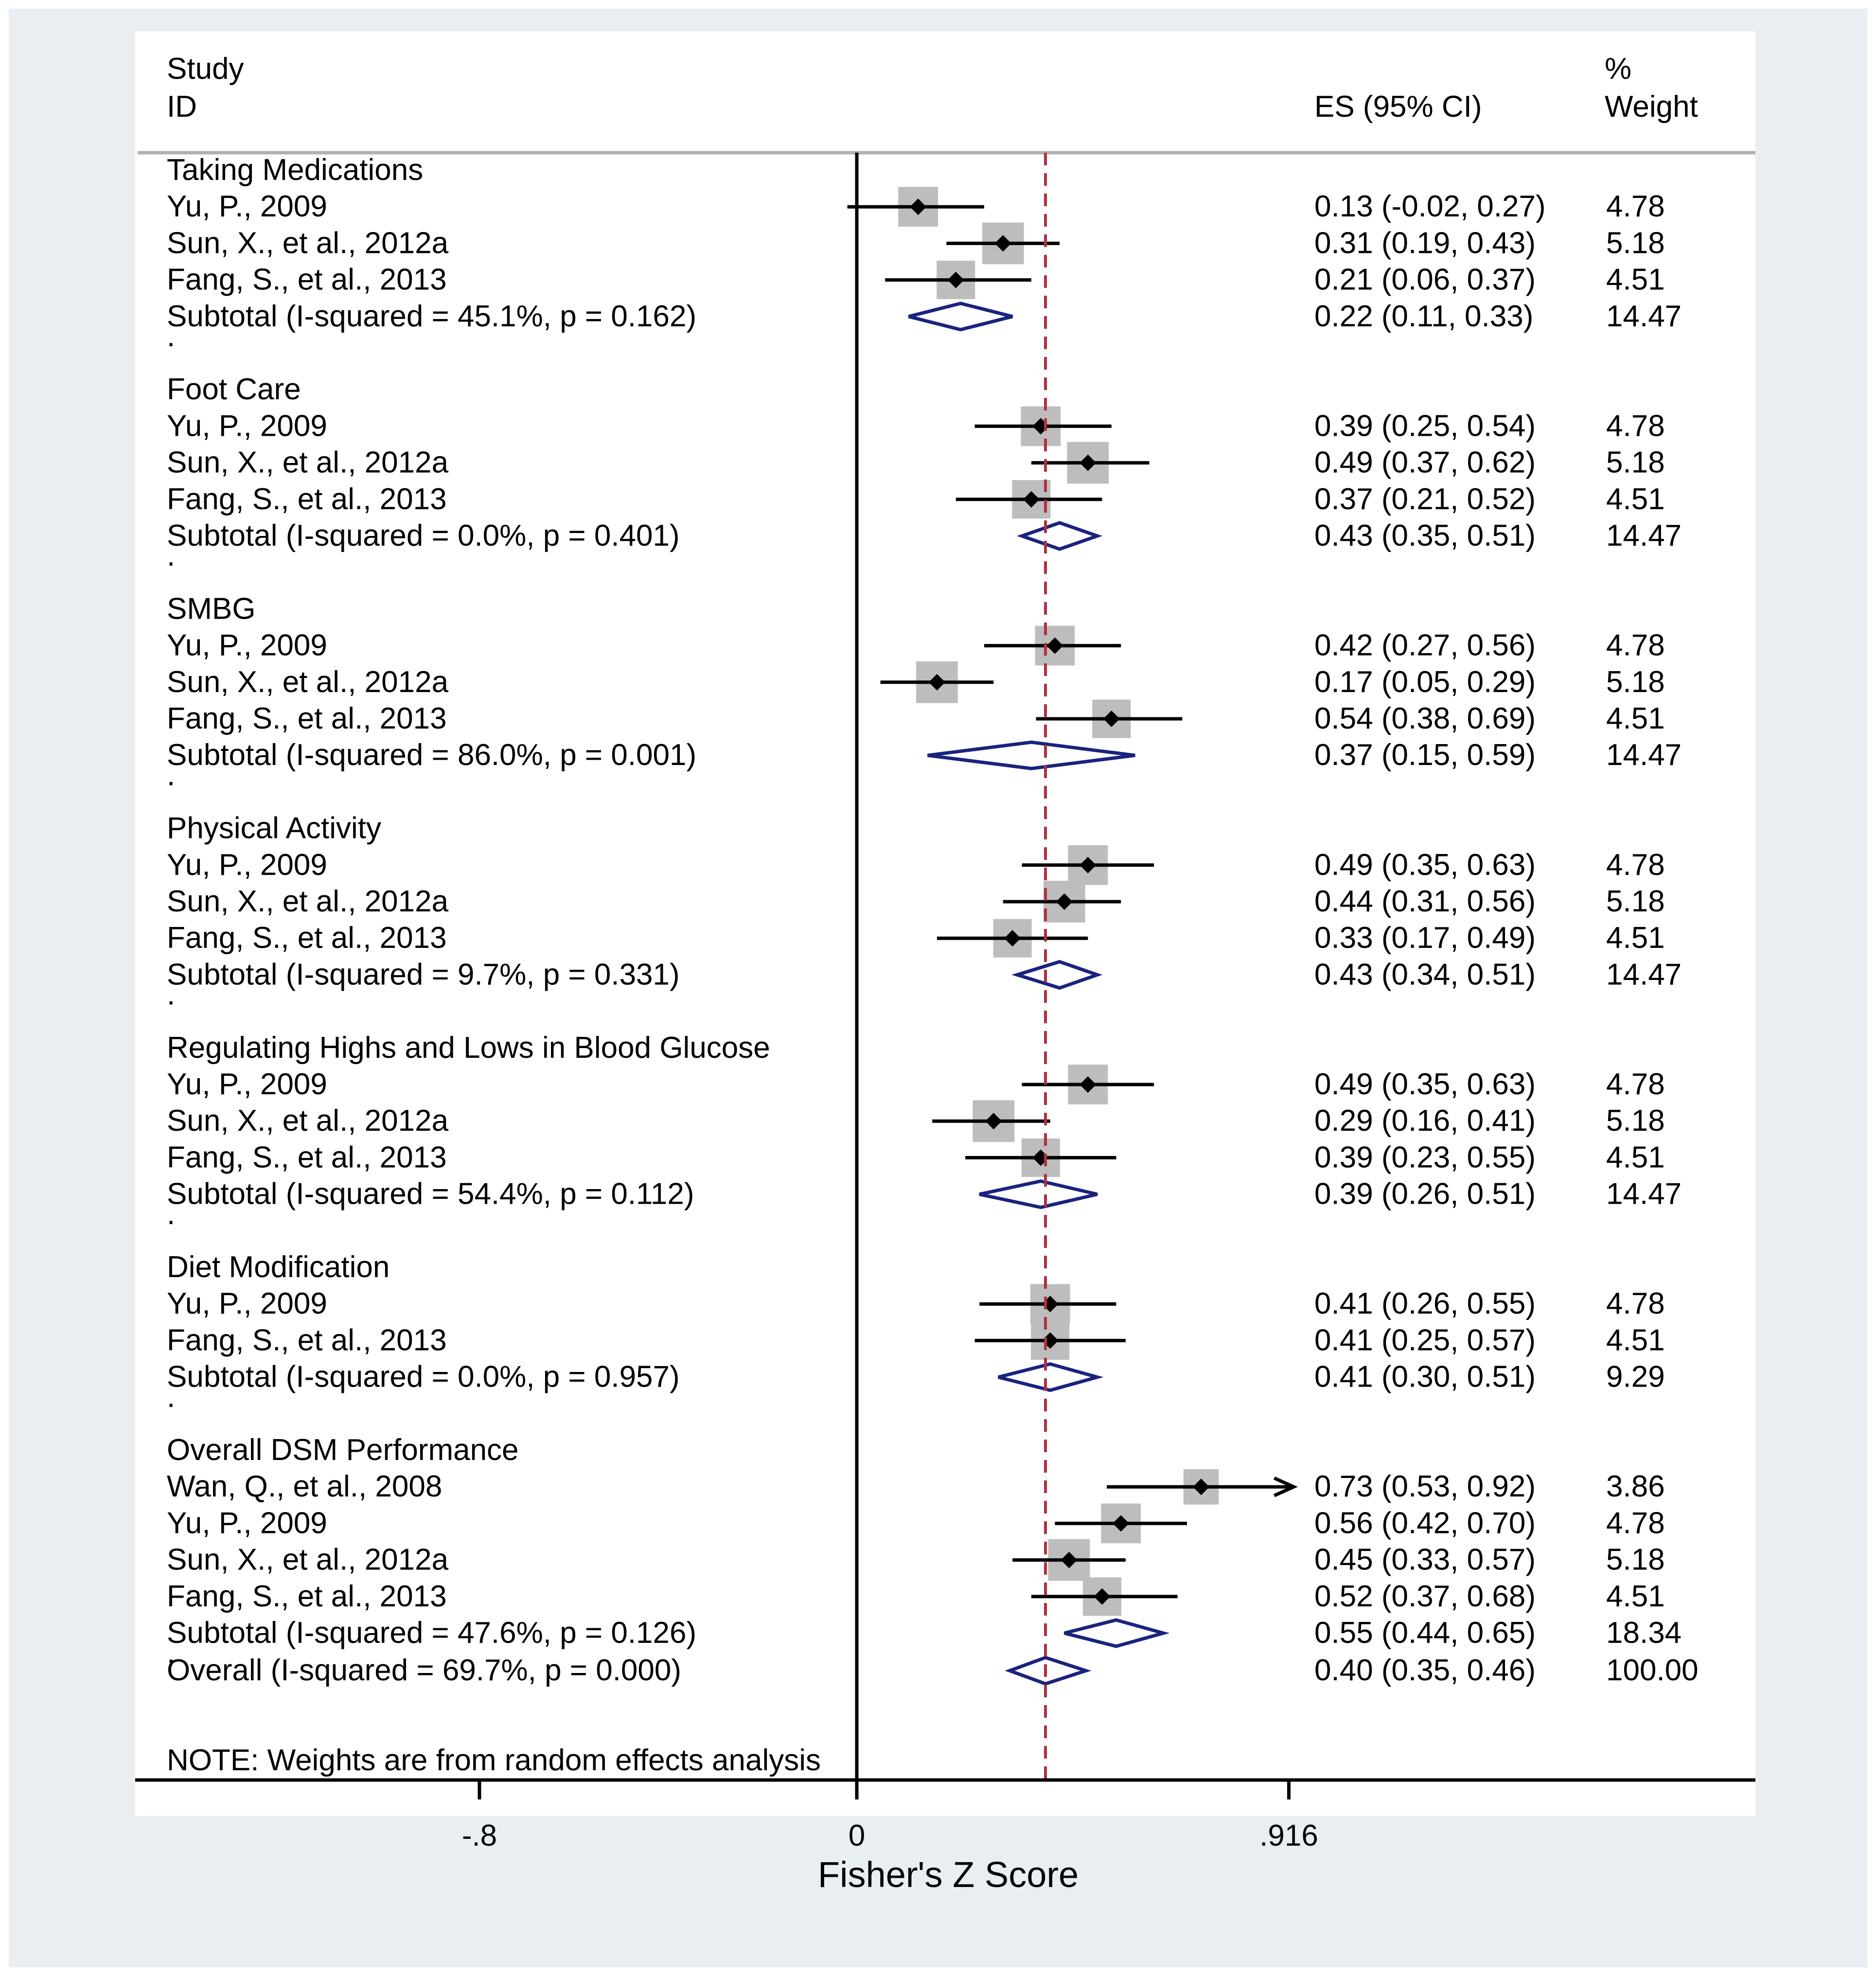 The image size is (1876, 1976). What do you see at coordinates (1288, 1835) in the screenshot?
I see `x-tick-label: .916` at bounding box center [1288, 1835].